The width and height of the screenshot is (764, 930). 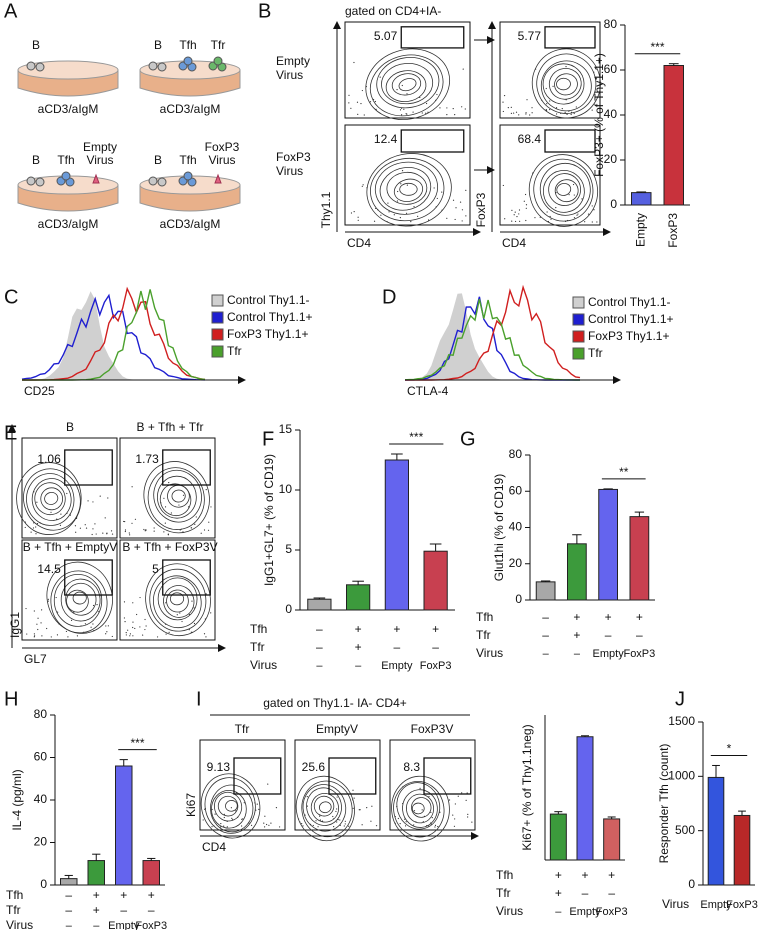 I want to click on y-axis-label: FoxP3, so click(x=481, y=209).